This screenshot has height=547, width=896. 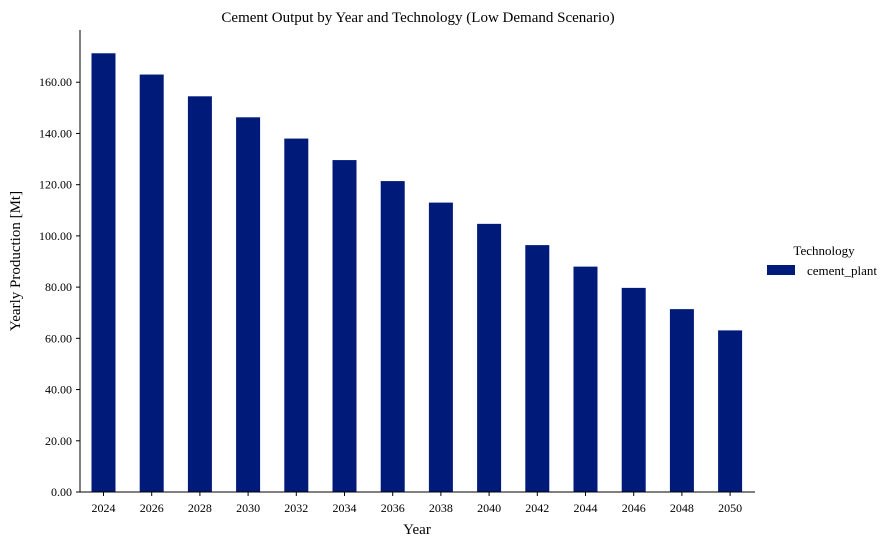 What do you see at coordinates (55, 236) in the screenshot?
I see `y-tick-label: 100.00` at bounding box center [55, 236].